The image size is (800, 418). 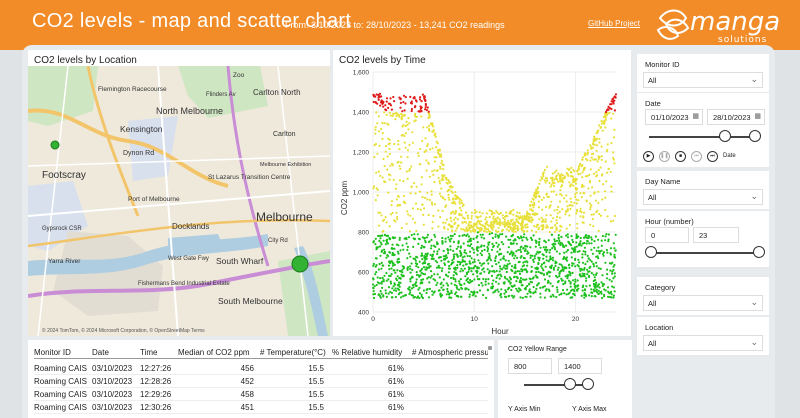 I want to click on date-to-input: 28/10/2023 ▦, so click(x=736, y=117).